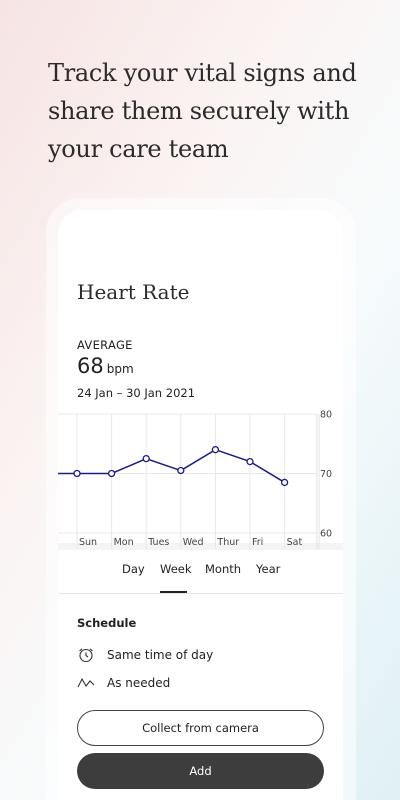  I want to click on y-tick-label: 70, so click(326, 474).